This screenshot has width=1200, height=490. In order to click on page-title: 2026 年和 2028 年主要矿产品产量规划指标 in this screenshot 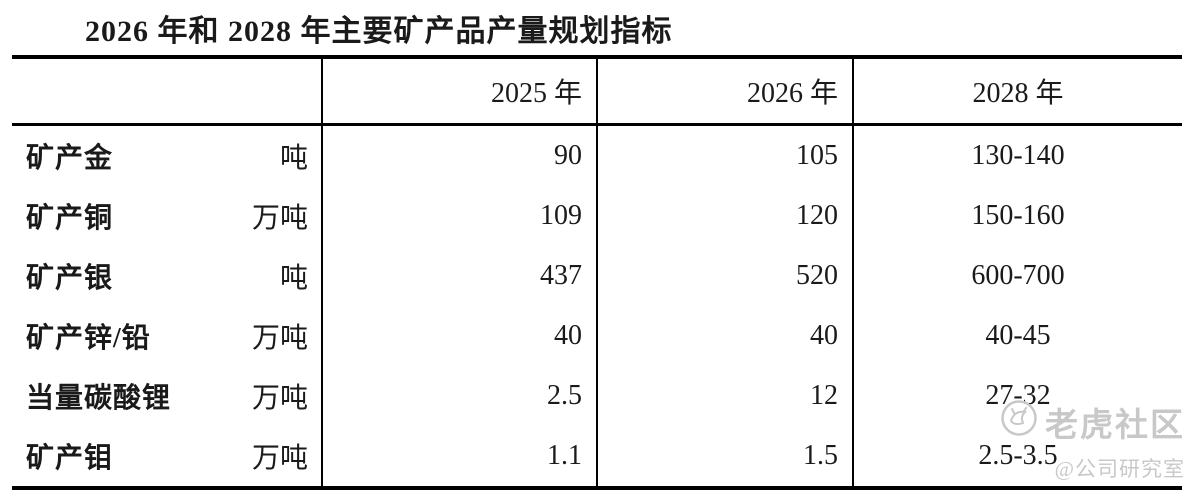, I will do `click(379, 31)`.